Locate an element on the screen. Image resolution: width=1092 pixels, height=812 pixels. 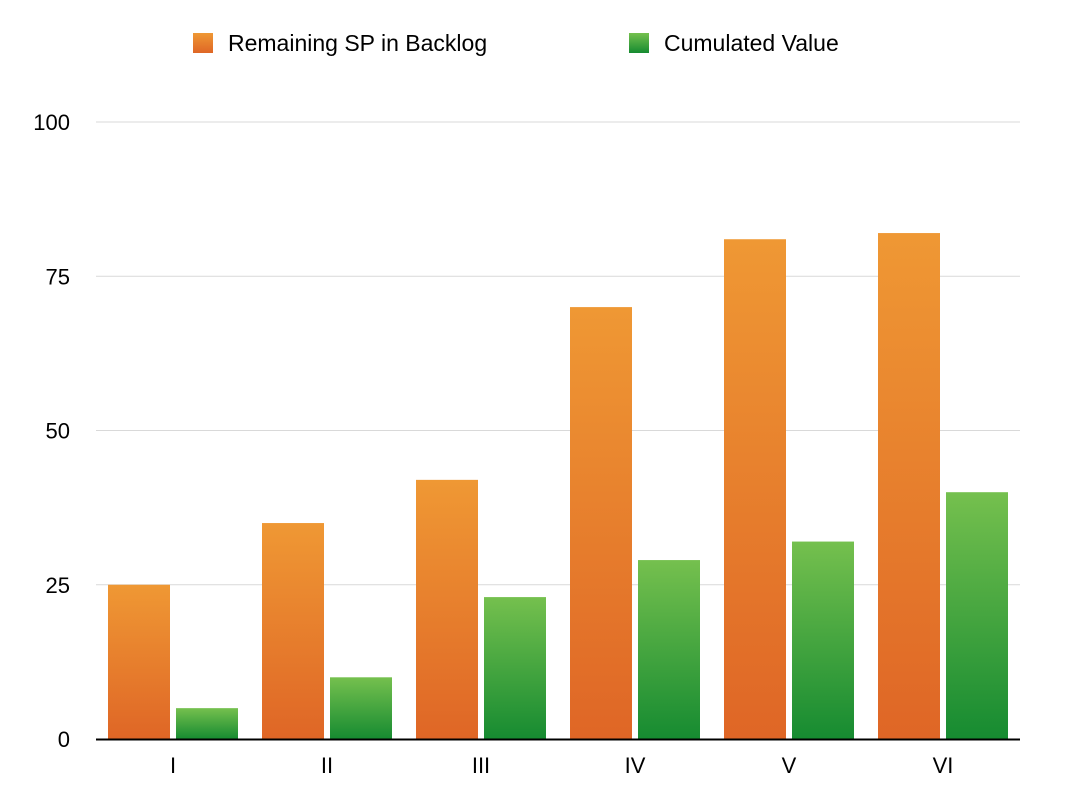
x-tick-label-IV: IV is located at coordinates (635, 765).